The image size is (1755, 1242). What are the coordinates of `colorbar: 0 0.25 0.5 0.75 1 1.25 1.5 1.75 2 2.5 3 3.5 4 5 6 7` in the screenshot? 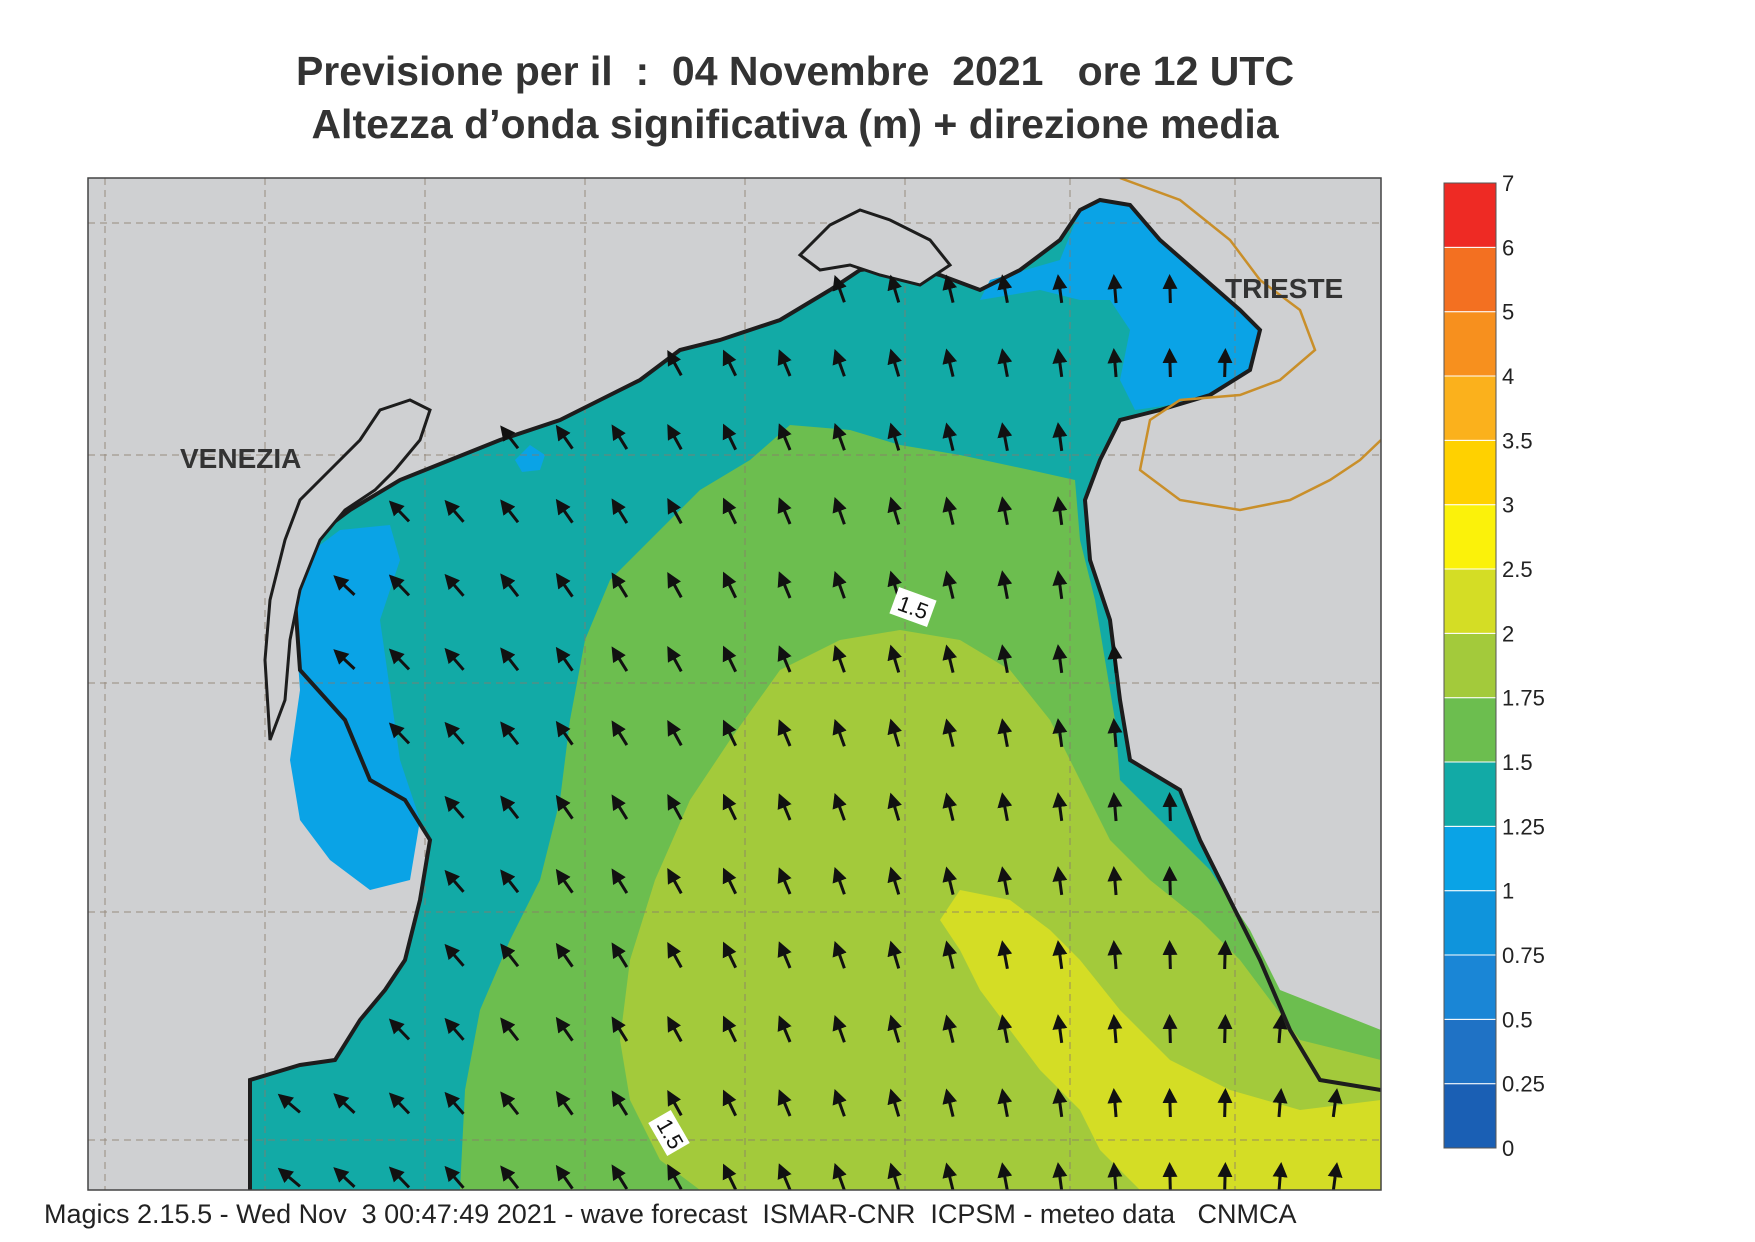 It's located at (1494, 666).